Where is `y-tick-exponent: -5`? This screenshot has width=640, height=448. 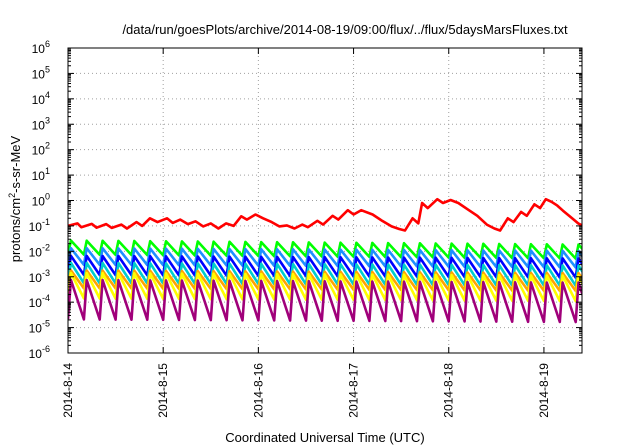 y-tick-exponent: -5 is located at coordinates (46, 324).